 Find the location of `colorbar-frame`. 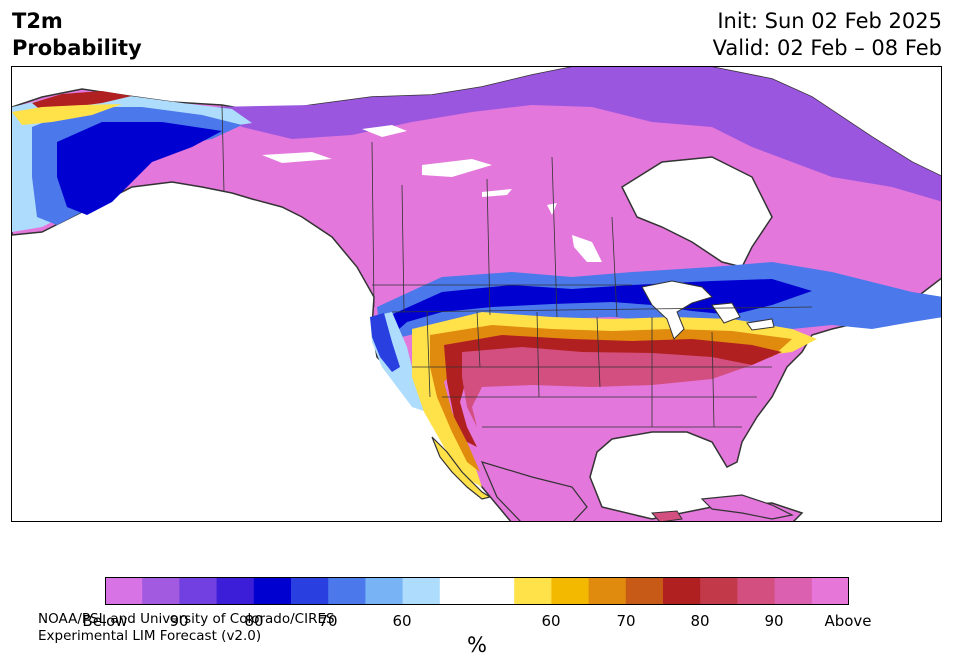

colorbar-frame is located at coordinates (477, 591).